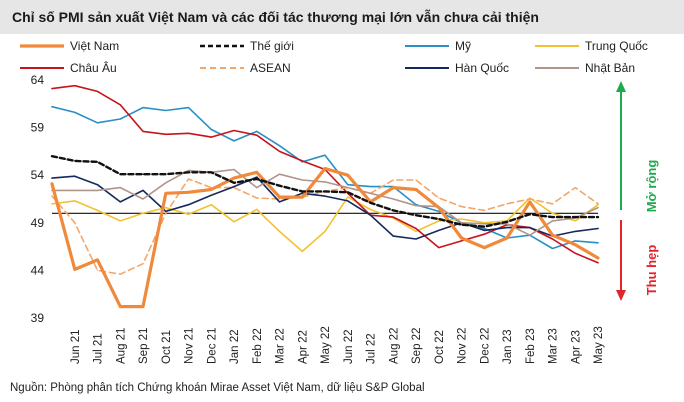  I want to click on x-tick-label: May 23, so click(599, 345).